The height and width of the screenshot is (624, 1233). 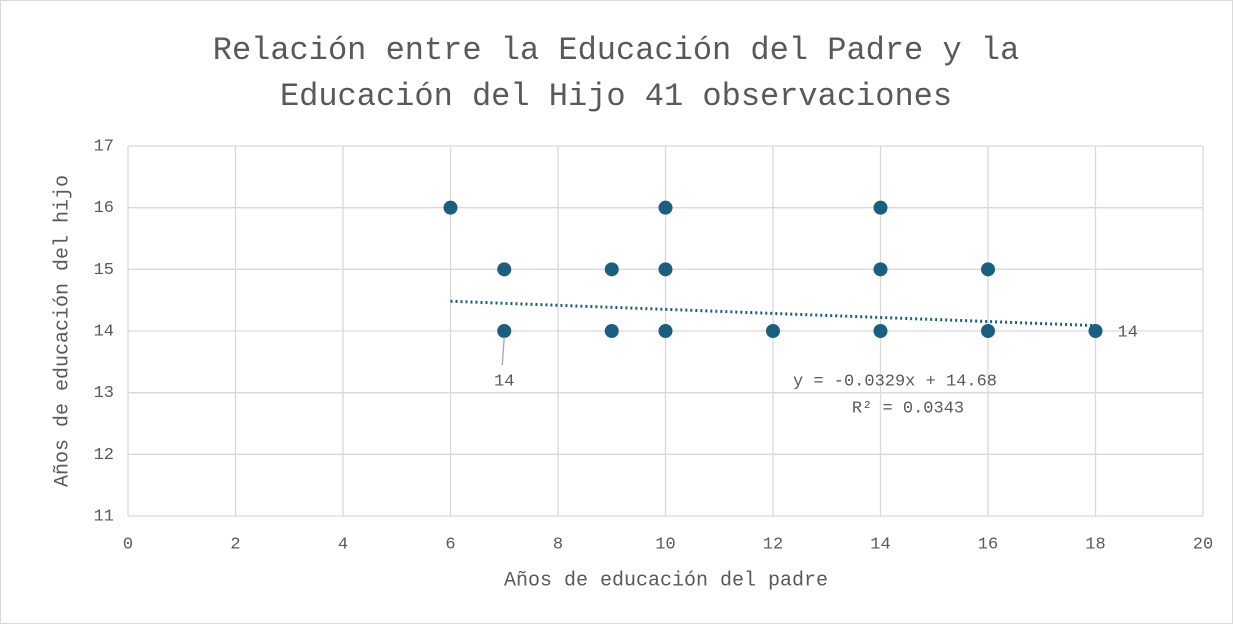 What do you see at coordinates (908, 408) in the screenshot?
I see `trendline-r-squared: R² = 0.0343` at bounding box center [908, 408].